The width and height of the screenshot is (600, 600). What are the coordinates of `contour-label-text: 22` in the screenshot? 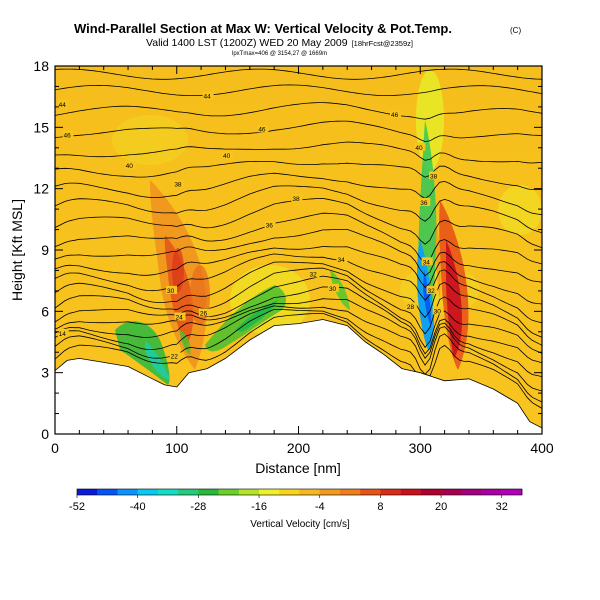 It's located at (175, 356).